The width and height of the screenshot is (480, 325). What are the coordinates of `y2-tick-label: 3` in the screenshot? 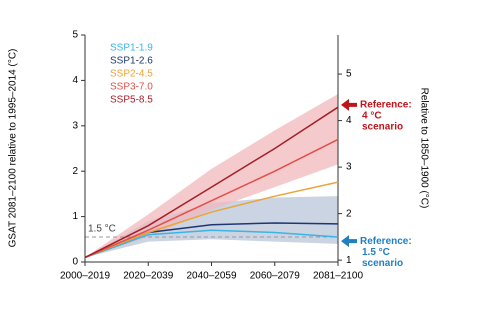 It's located at (349, 167).